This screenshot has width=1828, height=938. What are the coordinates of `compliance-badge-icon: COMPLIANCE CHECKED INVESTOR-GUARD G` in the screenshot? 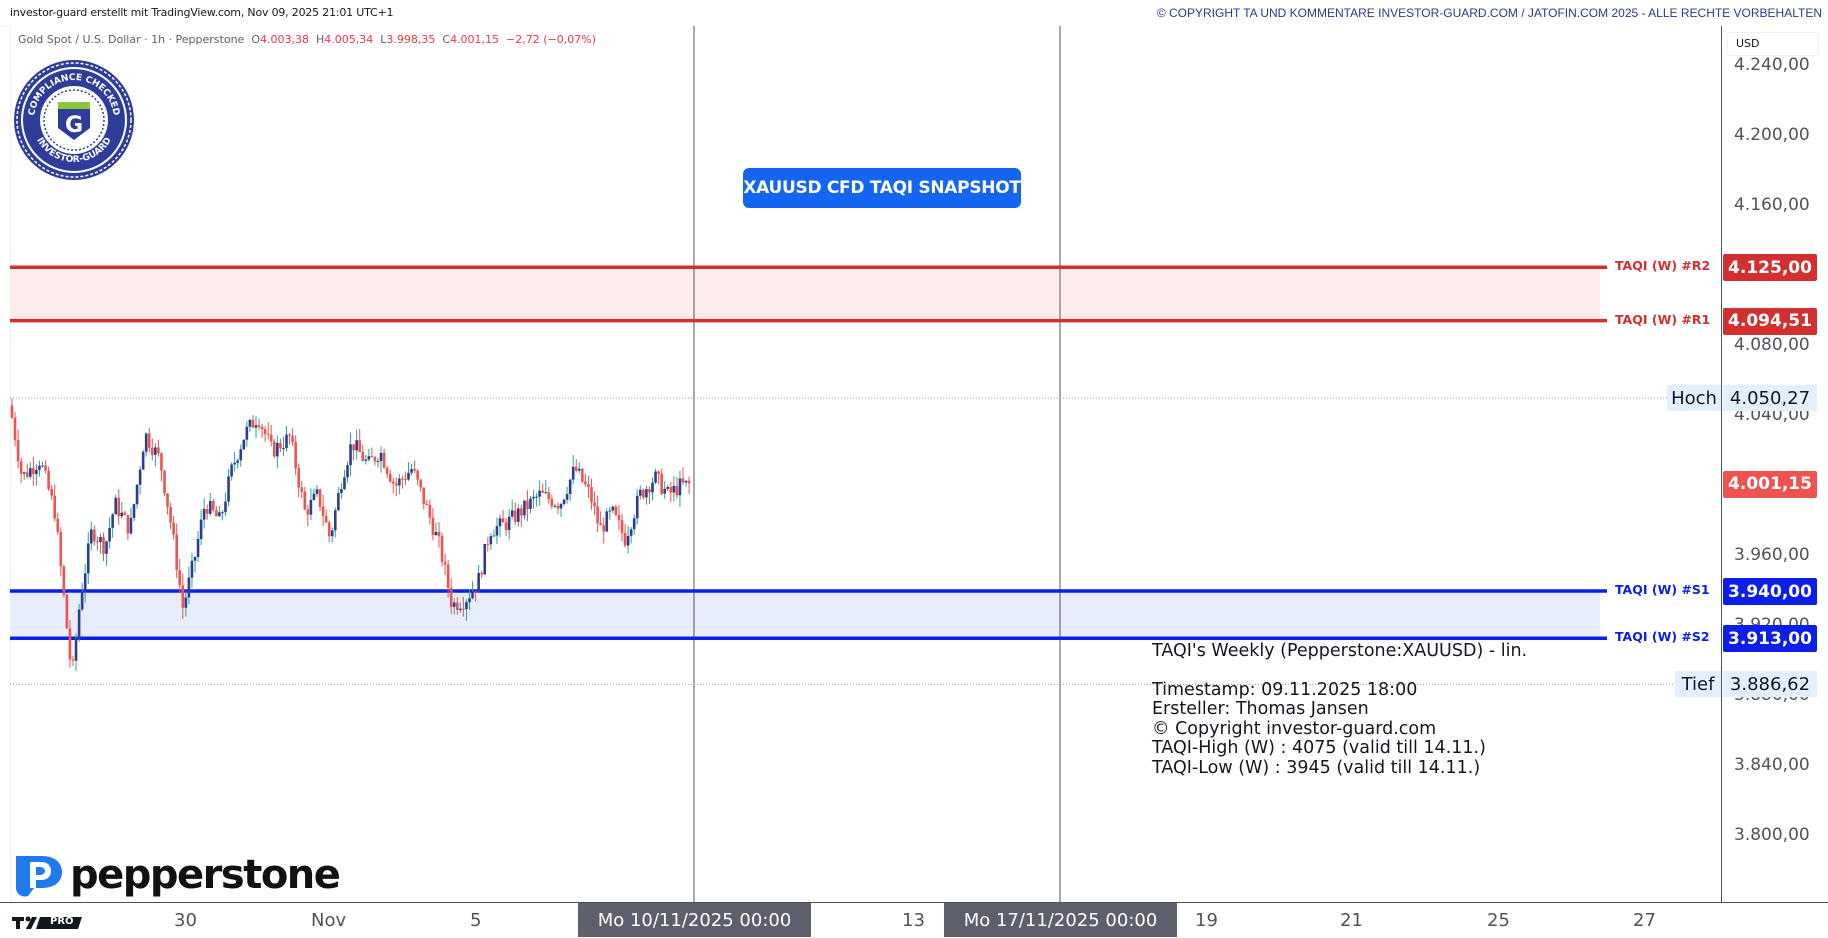 It's located at (74, 120).